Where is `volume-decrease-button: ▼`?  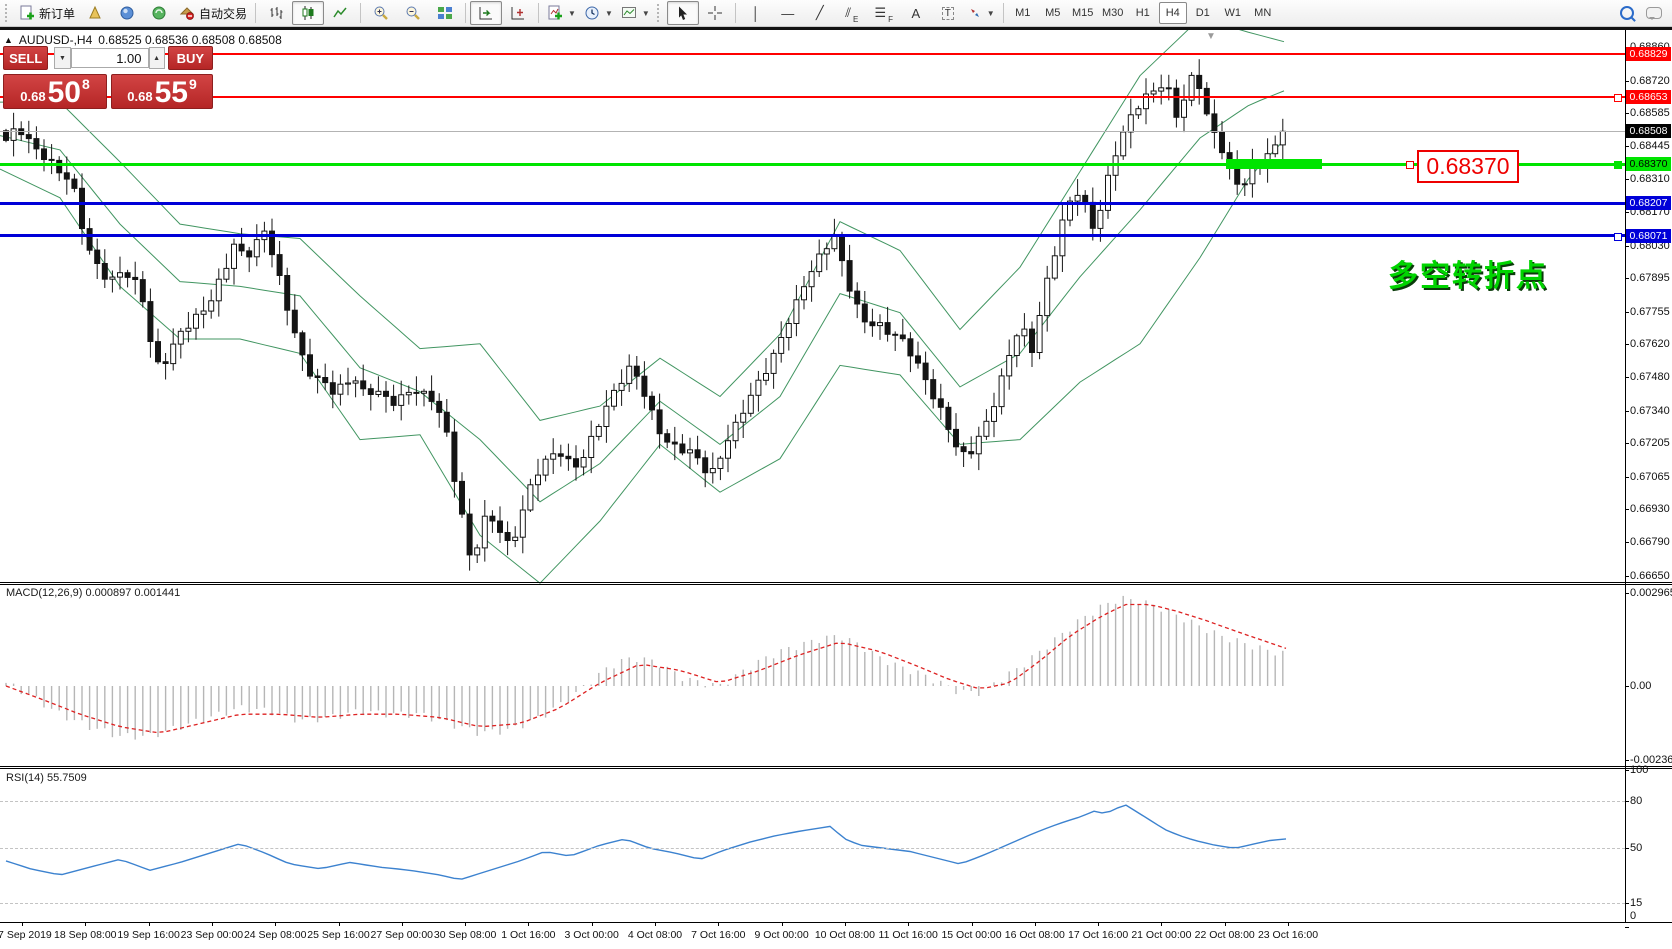 volume-decrease-button: ▼ is located at coordinates (62, 58).